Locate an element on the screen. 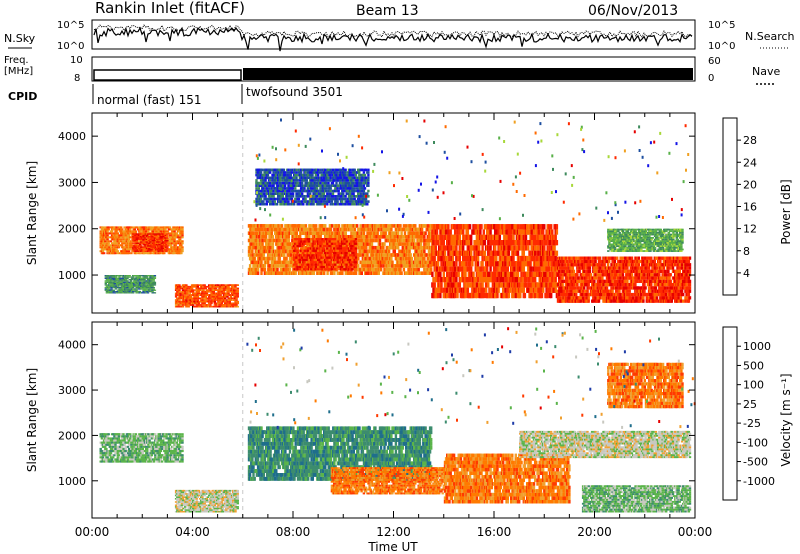 Image resolution: width=800 pixels, height=554 pixels. freq-label: Freq. is located at coordinates (16, 60).